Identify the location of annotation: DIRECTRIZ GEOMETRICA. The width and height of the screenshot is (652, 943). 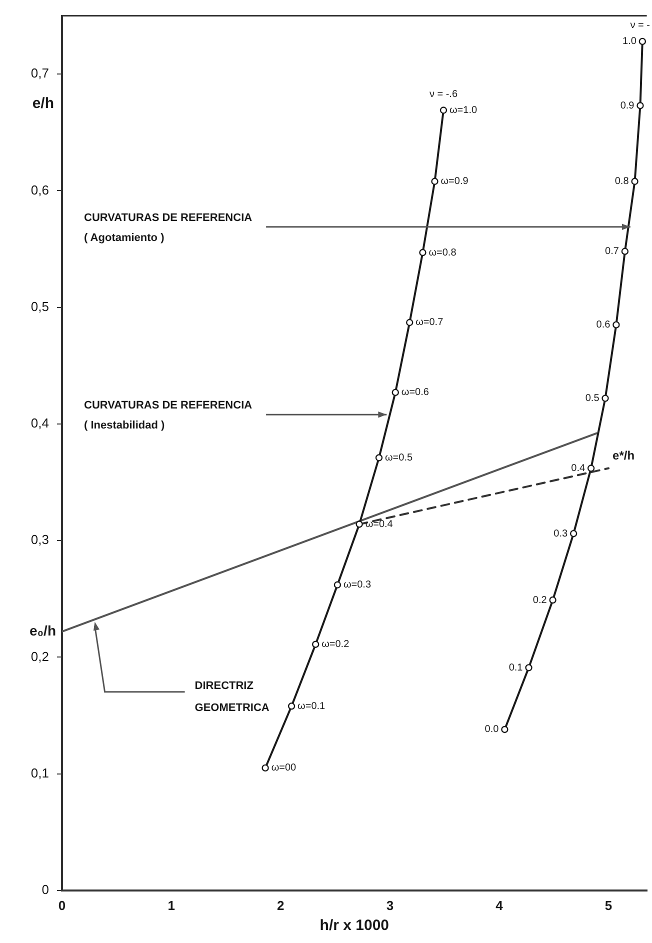
(232, 697).